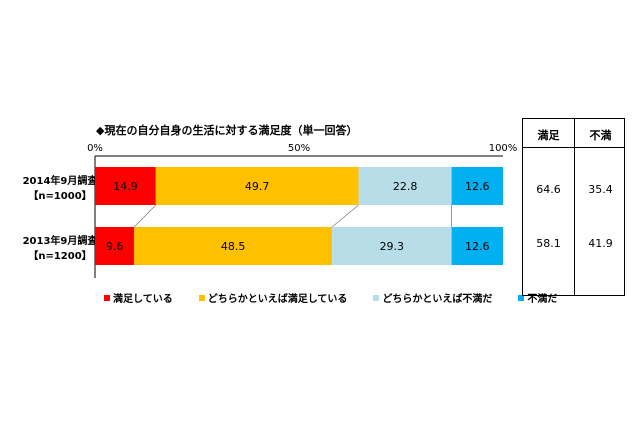 Image resolution: width=640 pixels, height=426 pixels. I want to click on bar-value-label: 29.3, so click(392, 246).